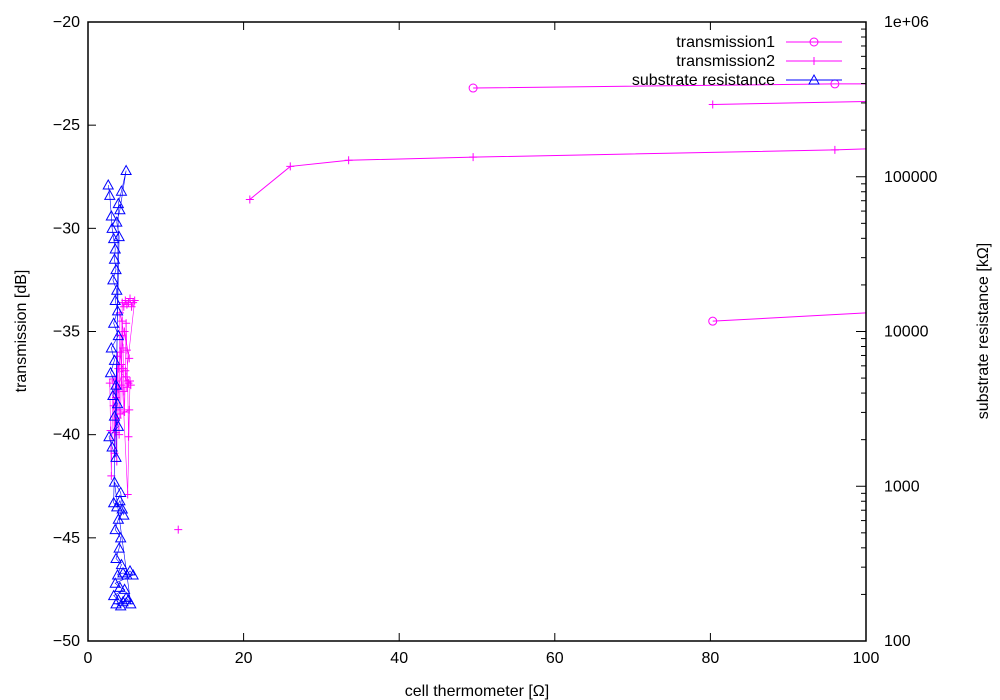 The image size is (1000, 700). What do you see at coordinates (66, 22) in the screenshot?
I see `y-tick-label: −20` at bounding box center [66, 22].